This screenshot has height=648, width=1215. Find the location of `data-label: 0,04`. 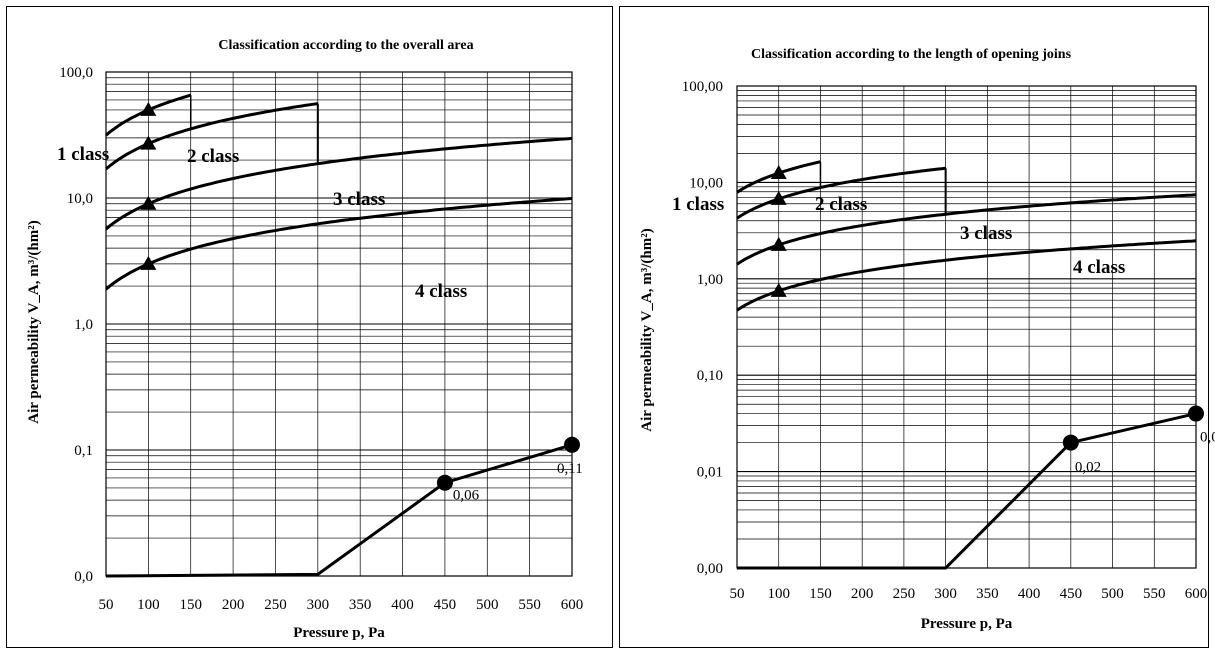

data-label: 0,04 is located at coordinates (1207, 438).